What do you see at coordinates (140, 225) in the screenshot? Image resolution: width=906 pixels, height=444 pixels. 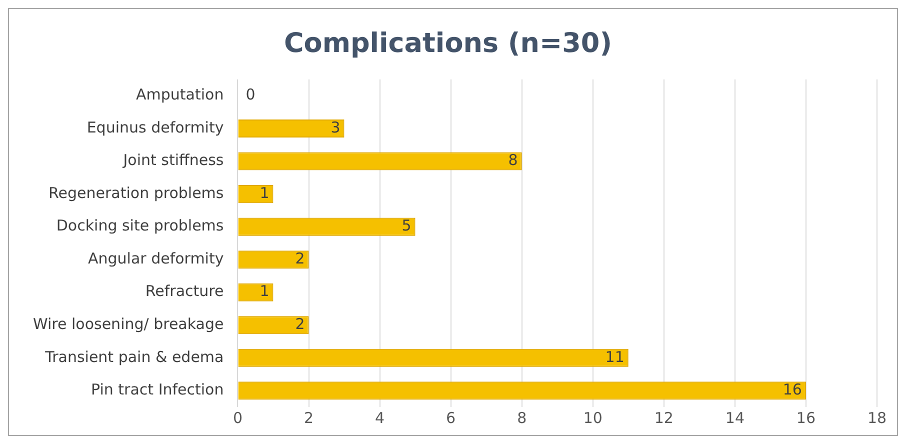 I see `y-tick-label: Docking site problems` at bounding box center [140, 225].